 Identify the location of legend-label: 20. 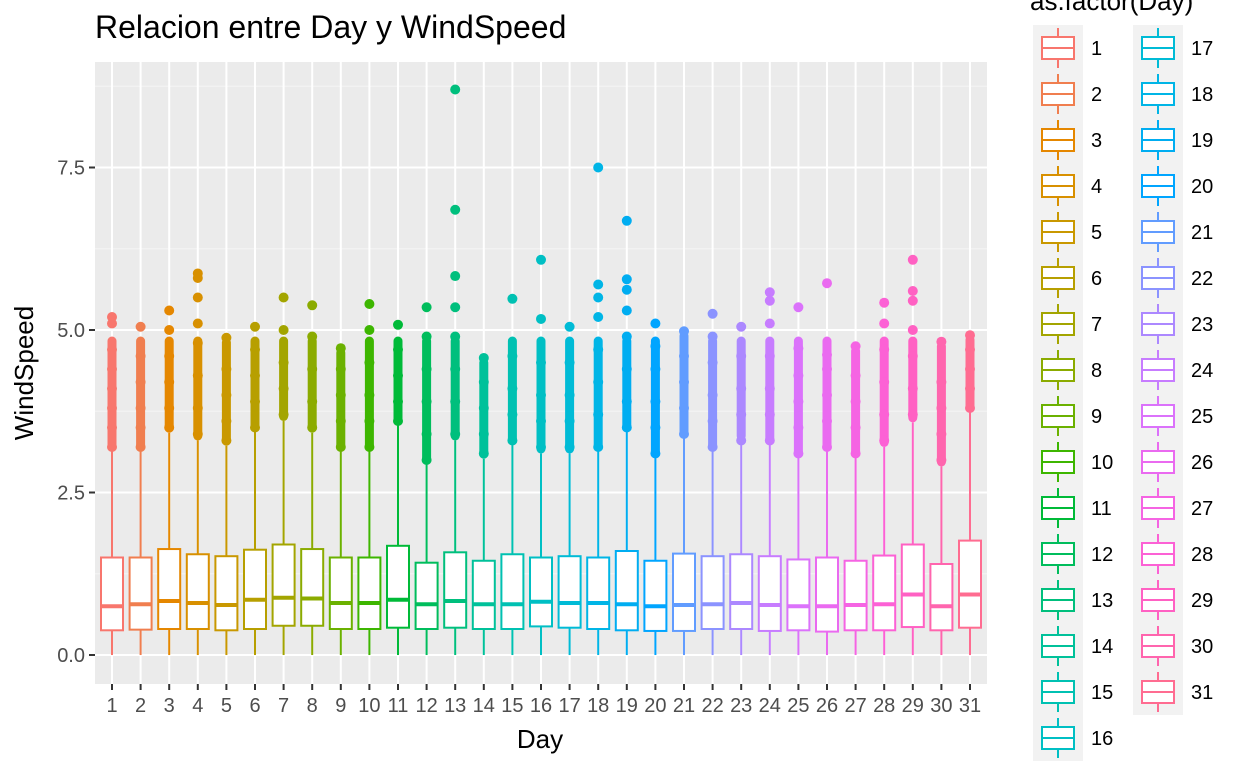
(1202, 187).